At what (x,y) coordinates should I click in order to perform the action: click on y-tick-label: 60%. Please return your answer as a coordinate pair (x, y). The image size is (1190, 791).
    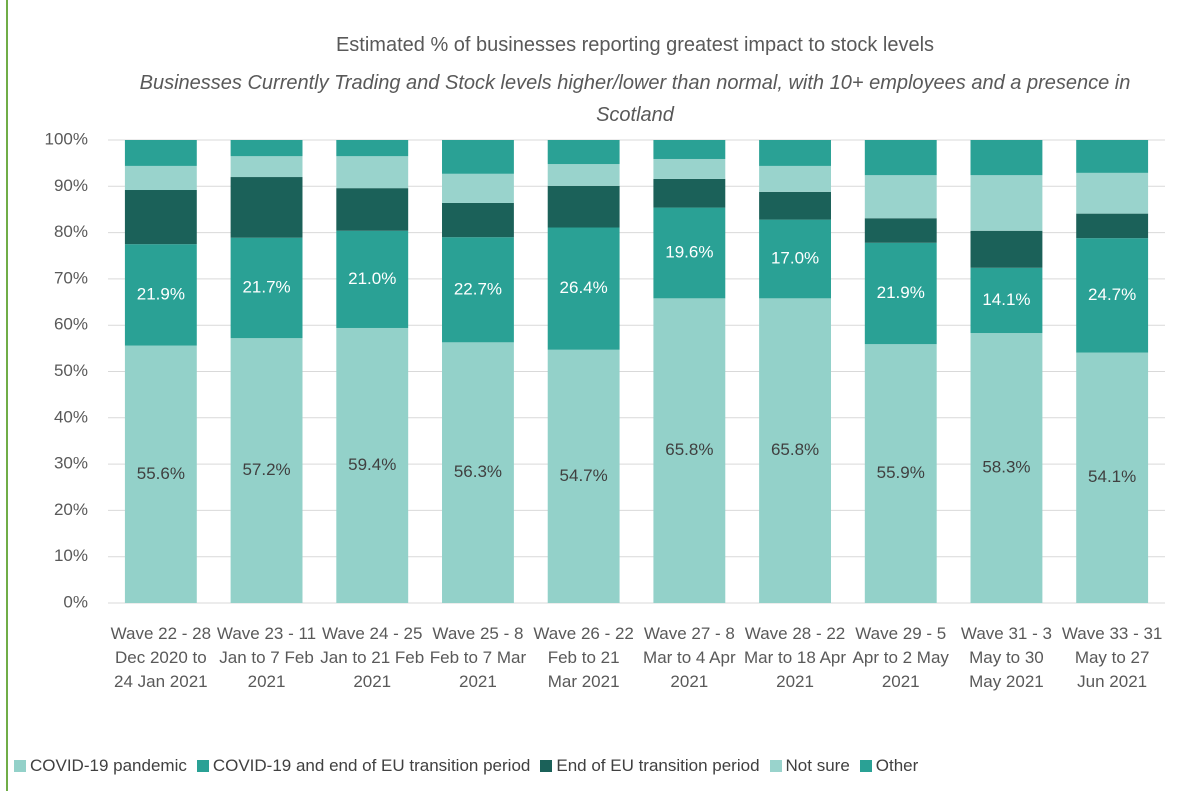
    Looking at the image, I should click on (71, 324).